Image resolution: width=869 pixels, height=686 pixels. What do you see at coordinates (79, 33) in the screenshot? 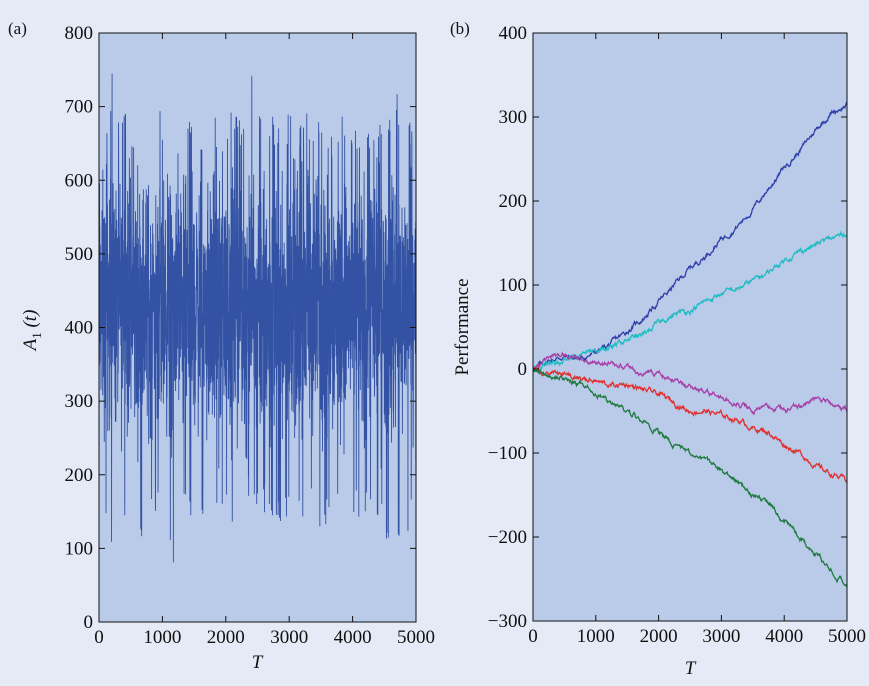
I see `panel-a-ytick-label: 800` at bounding box center [79, 33].